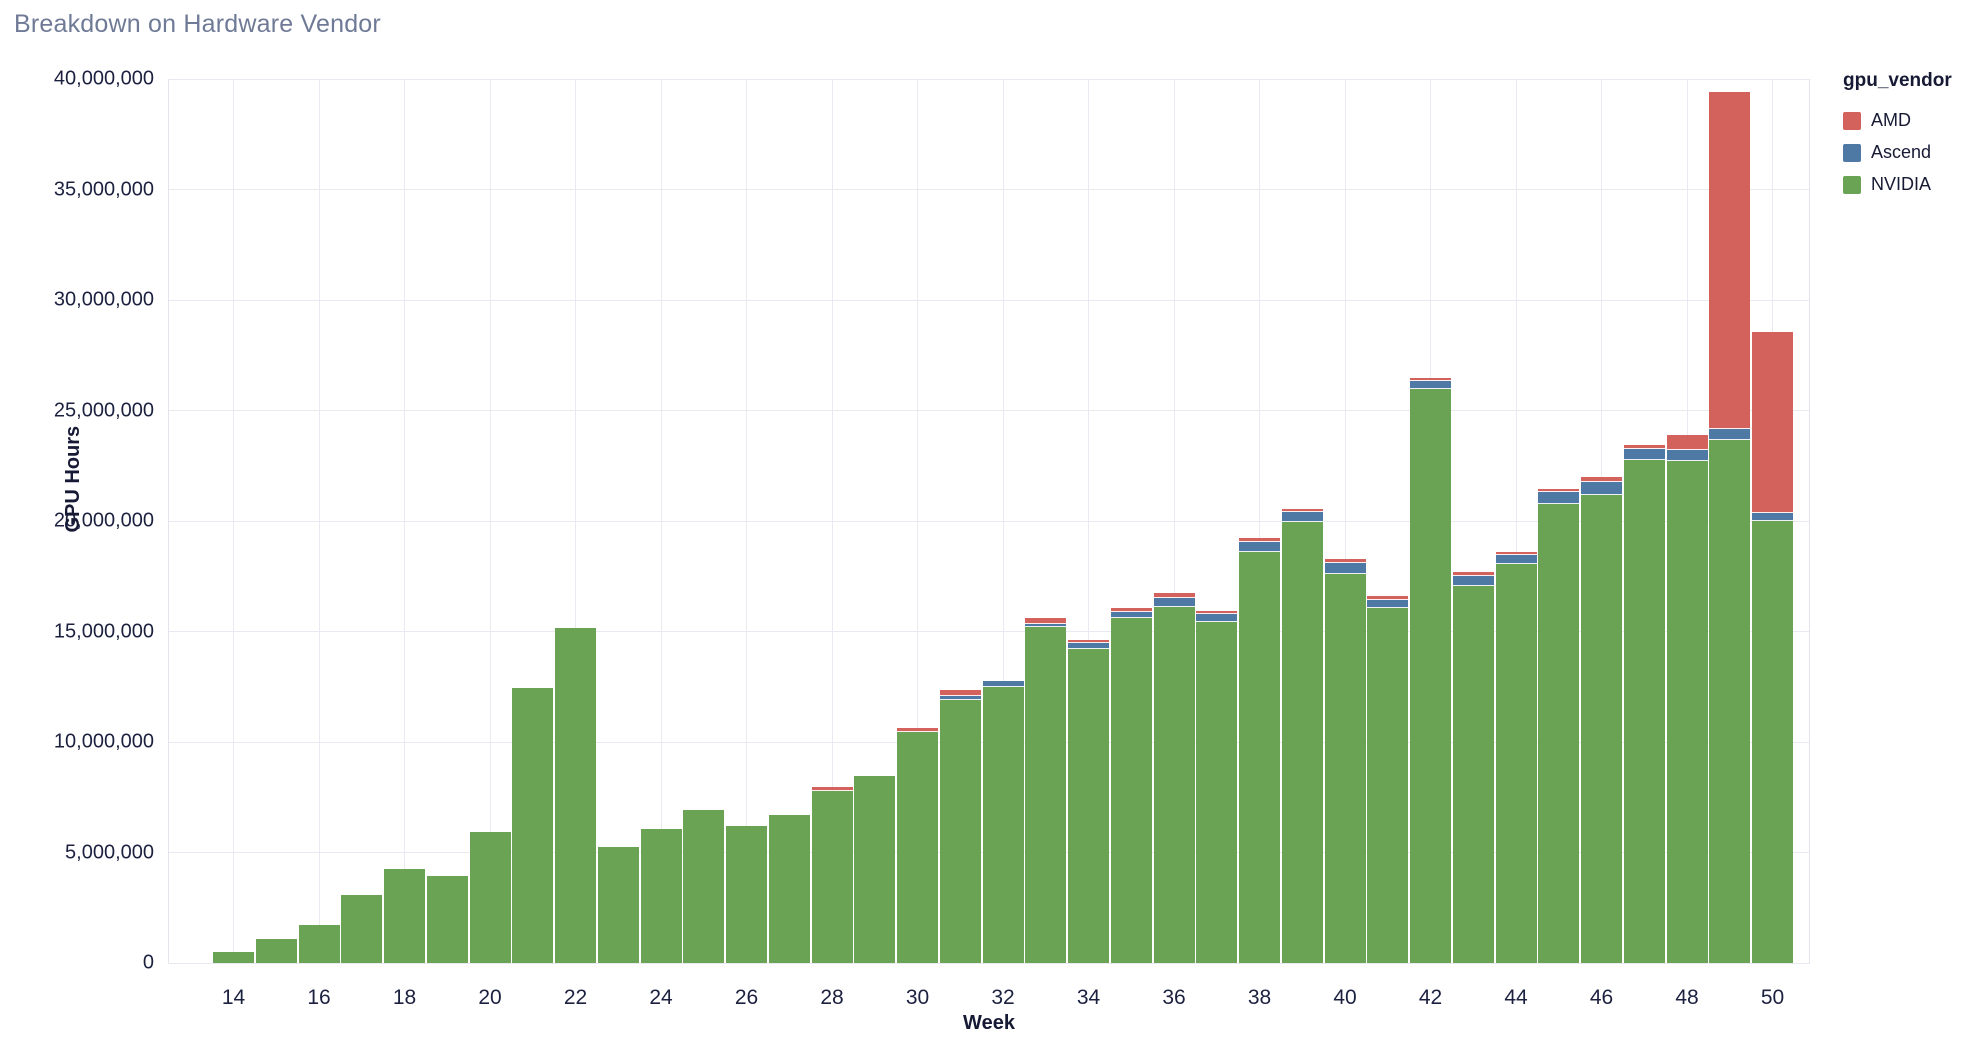 The image size is (1974, 1064). Describe the element at coordinates (109, 852) in the screenshot. I see `y-tick-label: 5,000,000` at that location.